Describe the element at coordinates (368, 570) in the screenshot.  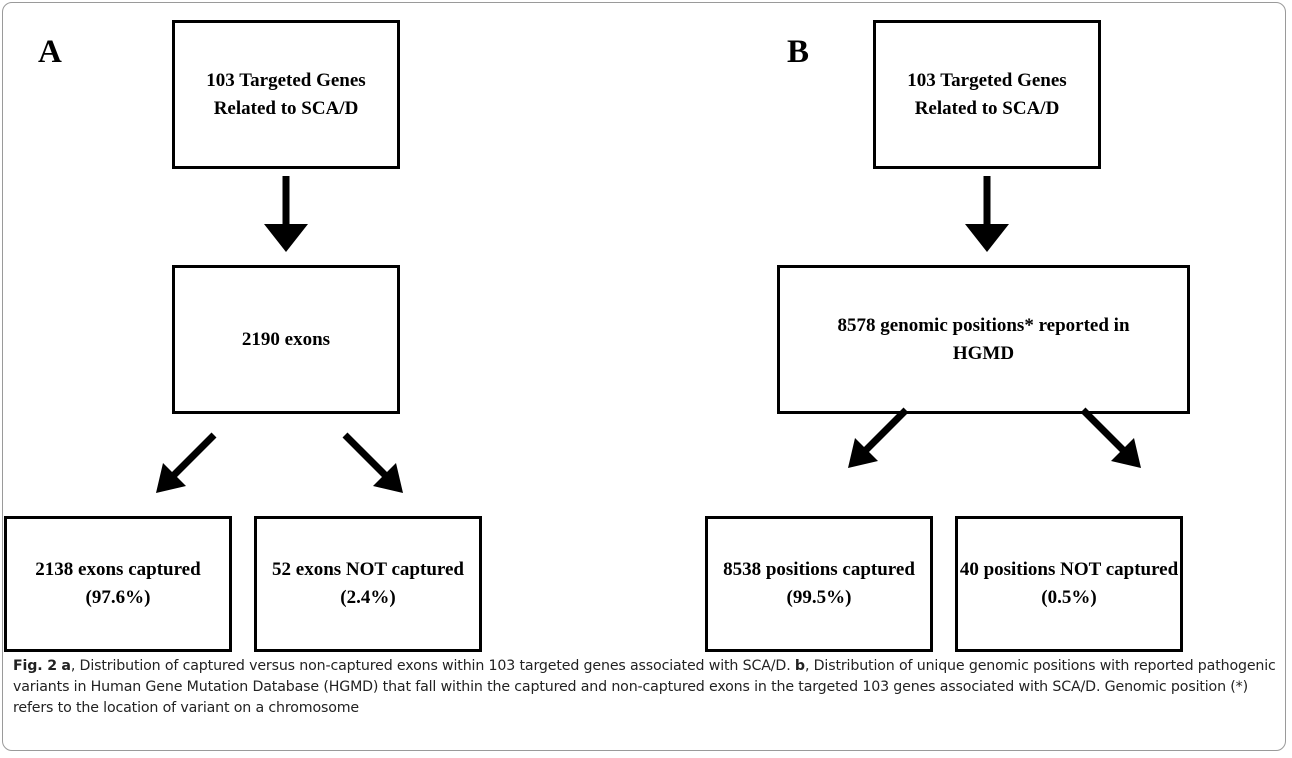
I see `panel-a-right-line1: 52 exons NOT captured` at that location.